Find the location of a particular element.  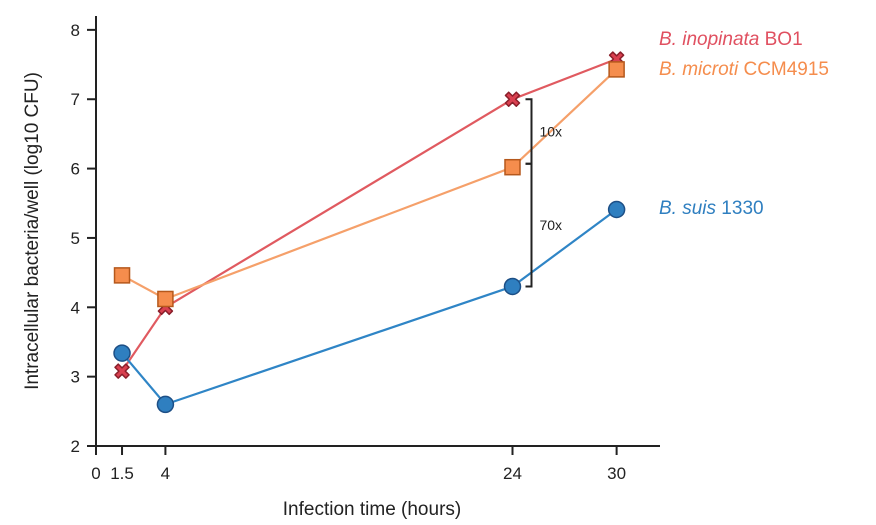

legend-strain-name: 1330 is located at coordinates (740, 208).